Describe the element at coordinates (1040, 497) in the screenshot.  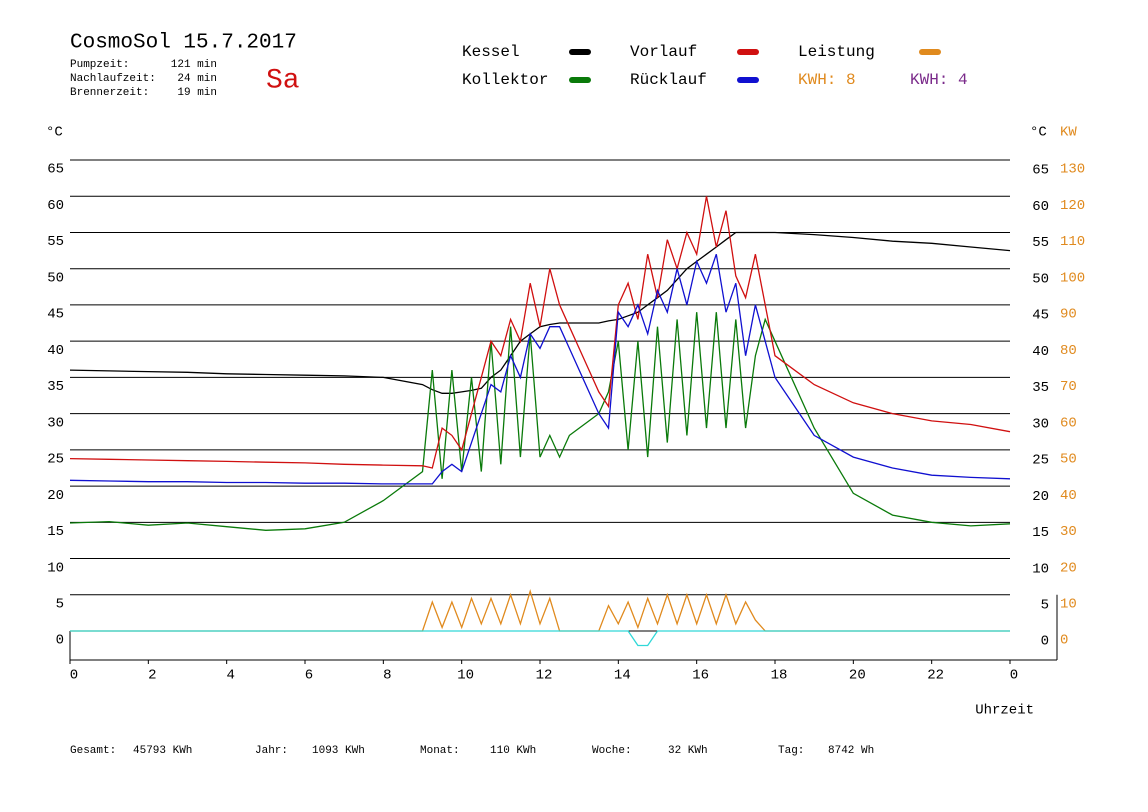
I see `y-tick-label-right: 20` at that location.